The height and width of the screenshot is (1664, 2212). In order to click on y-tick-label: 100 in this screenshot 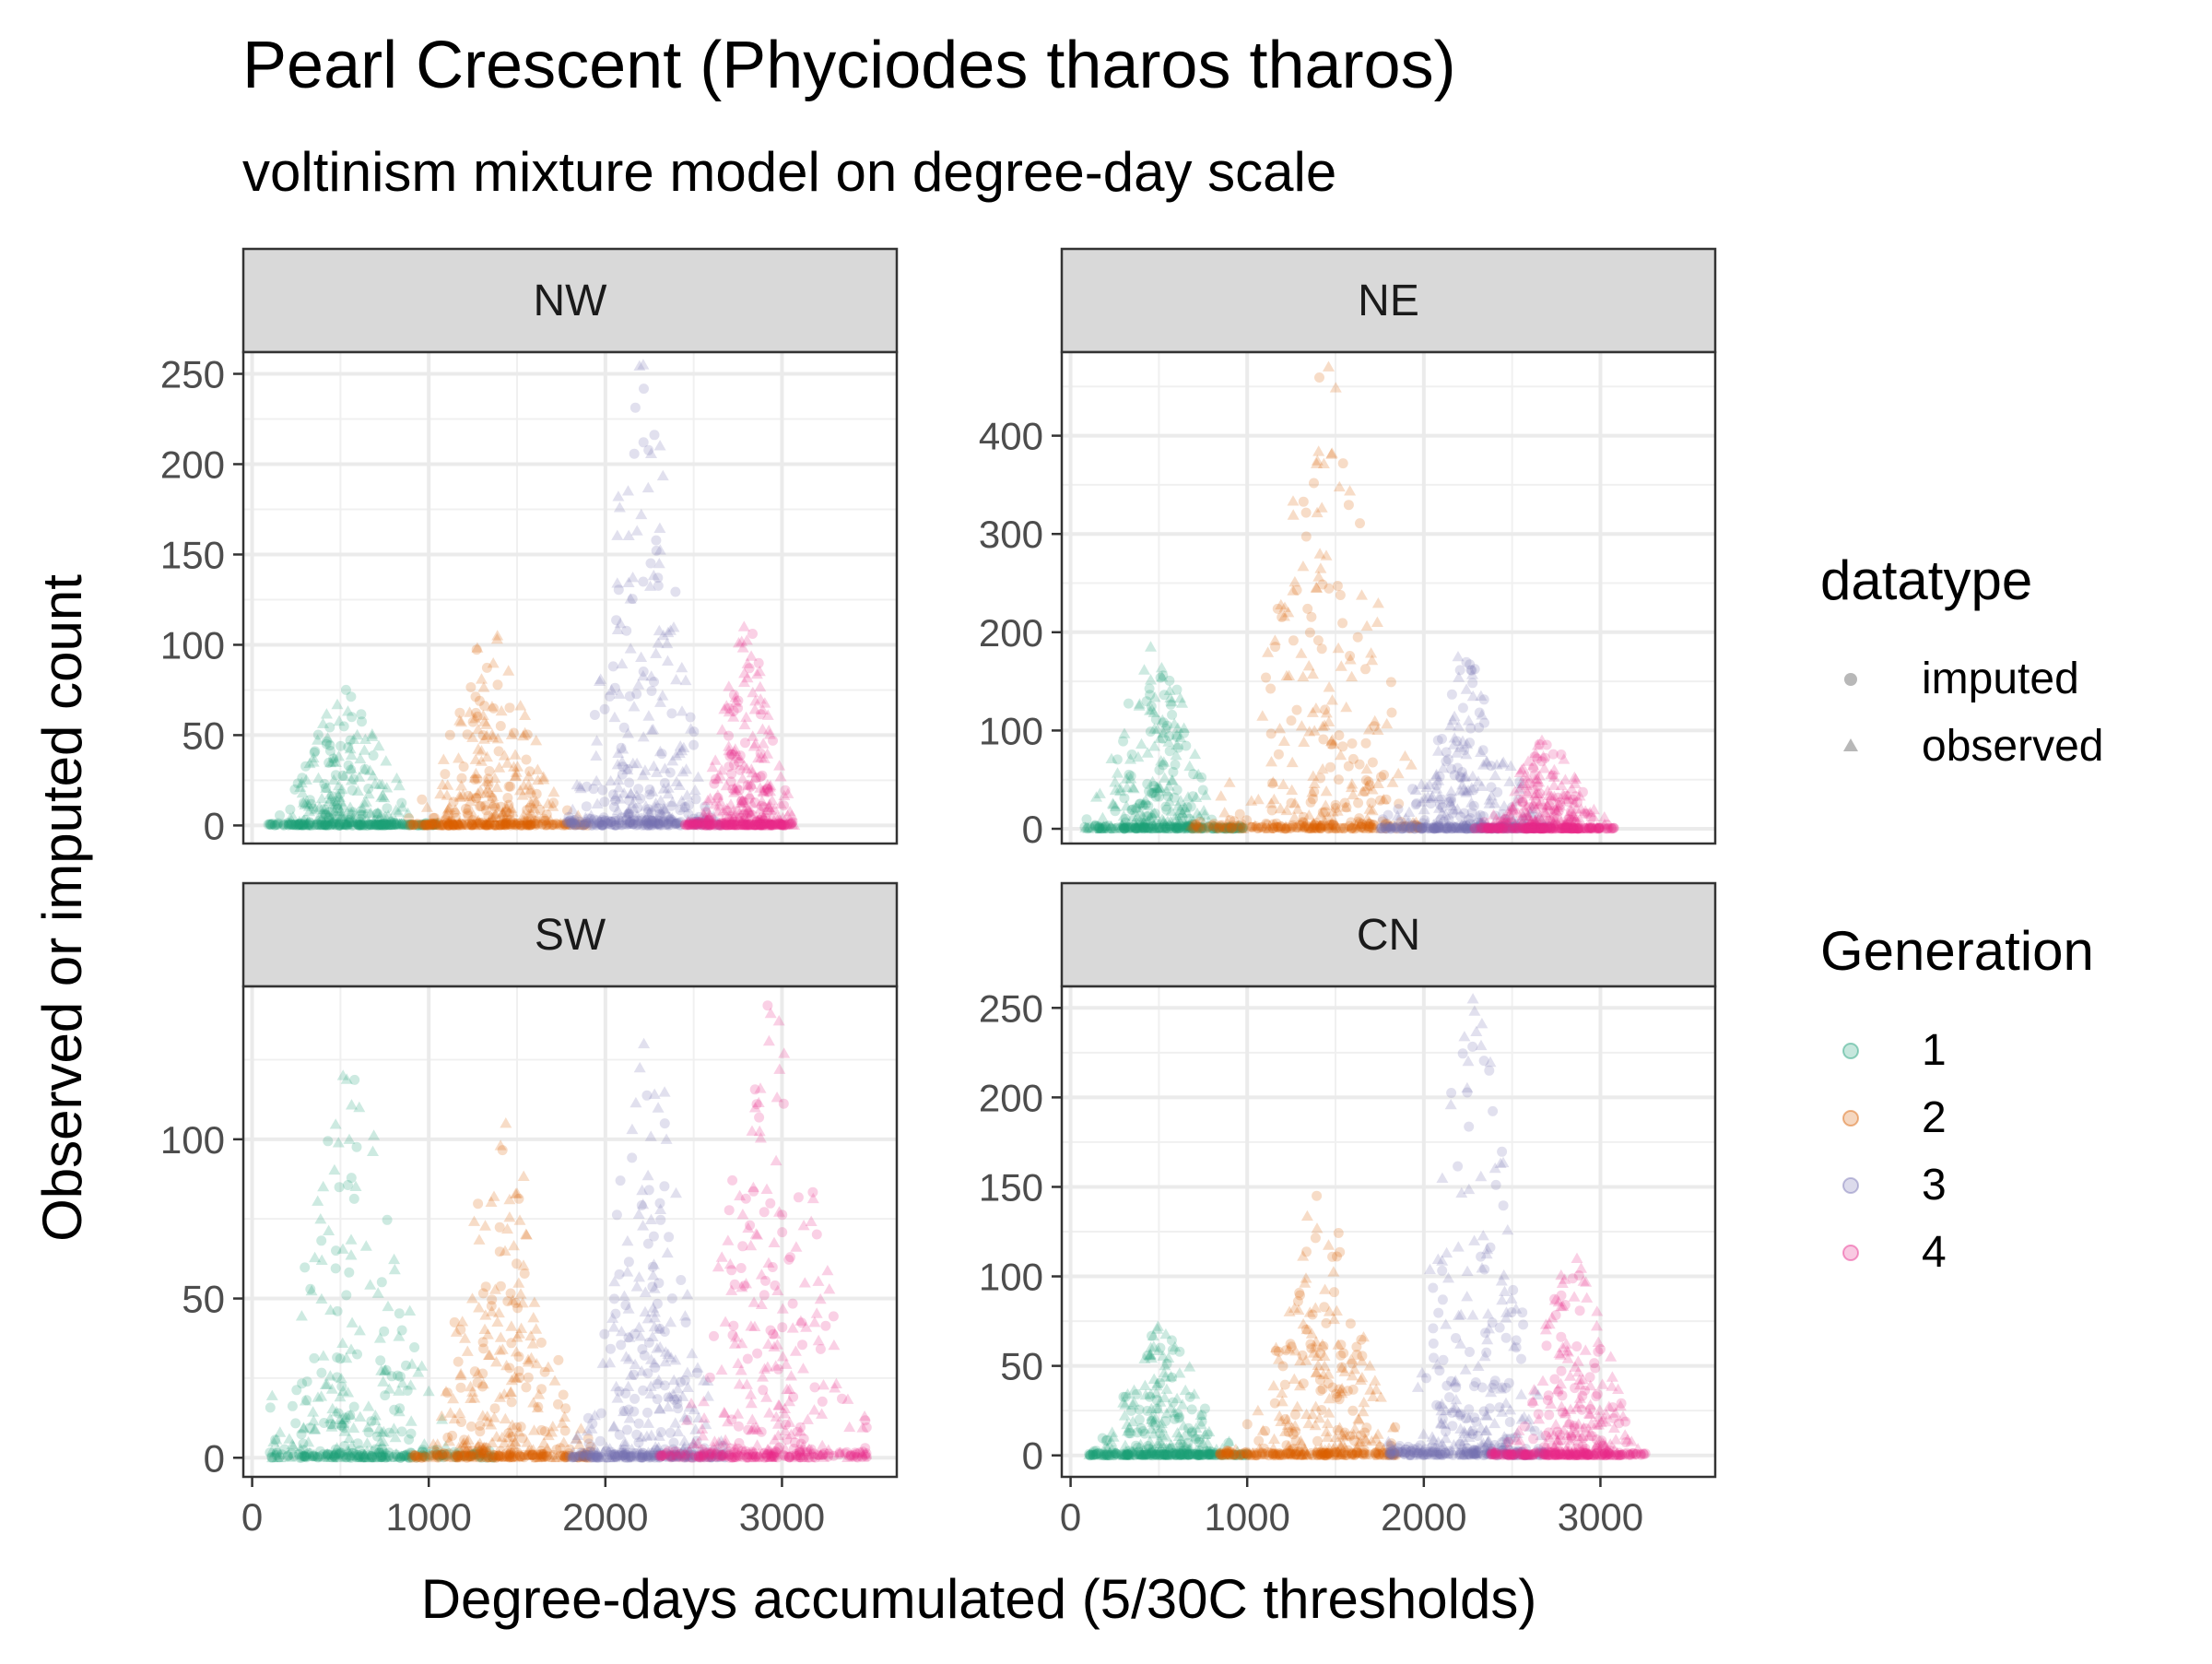, I will do `click(192, 1140)`.